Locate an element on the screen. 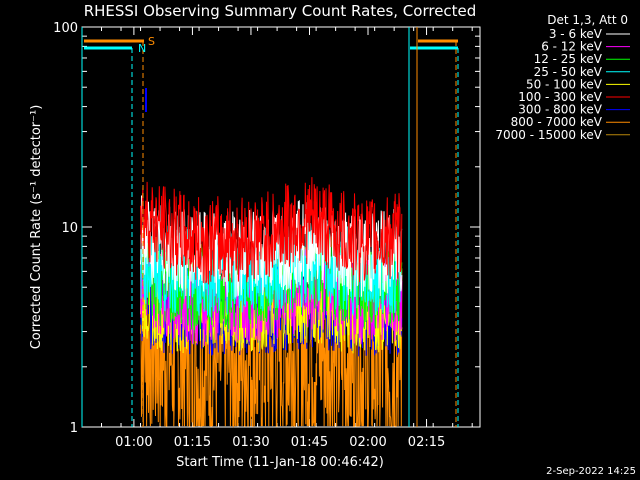 Image resolution: width=640 pixels, height=480 pixels. legend-label: 25 - 50 keV is located at coordinates (568, 72).